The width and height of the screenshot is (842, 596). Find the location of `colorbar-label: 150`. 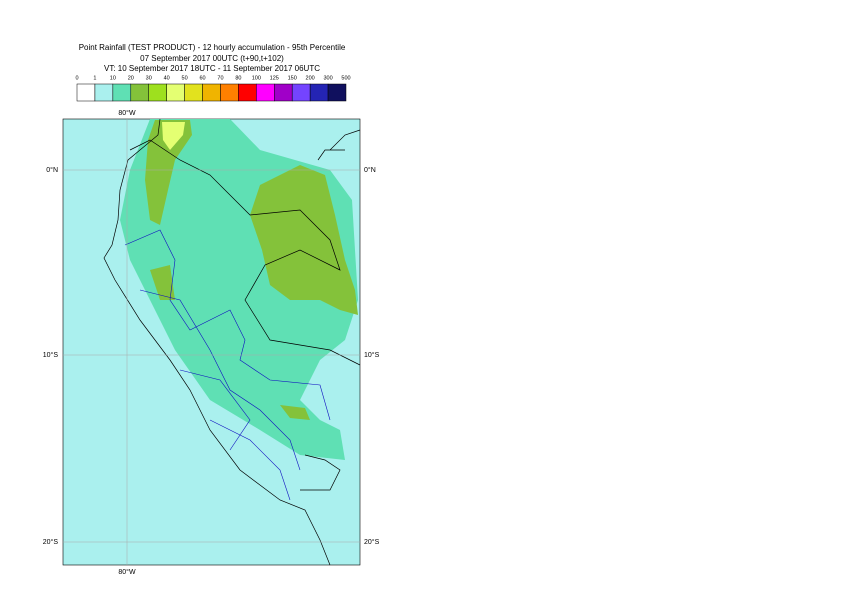

colorbar-label: 150 is located at coordinates (292, 78).